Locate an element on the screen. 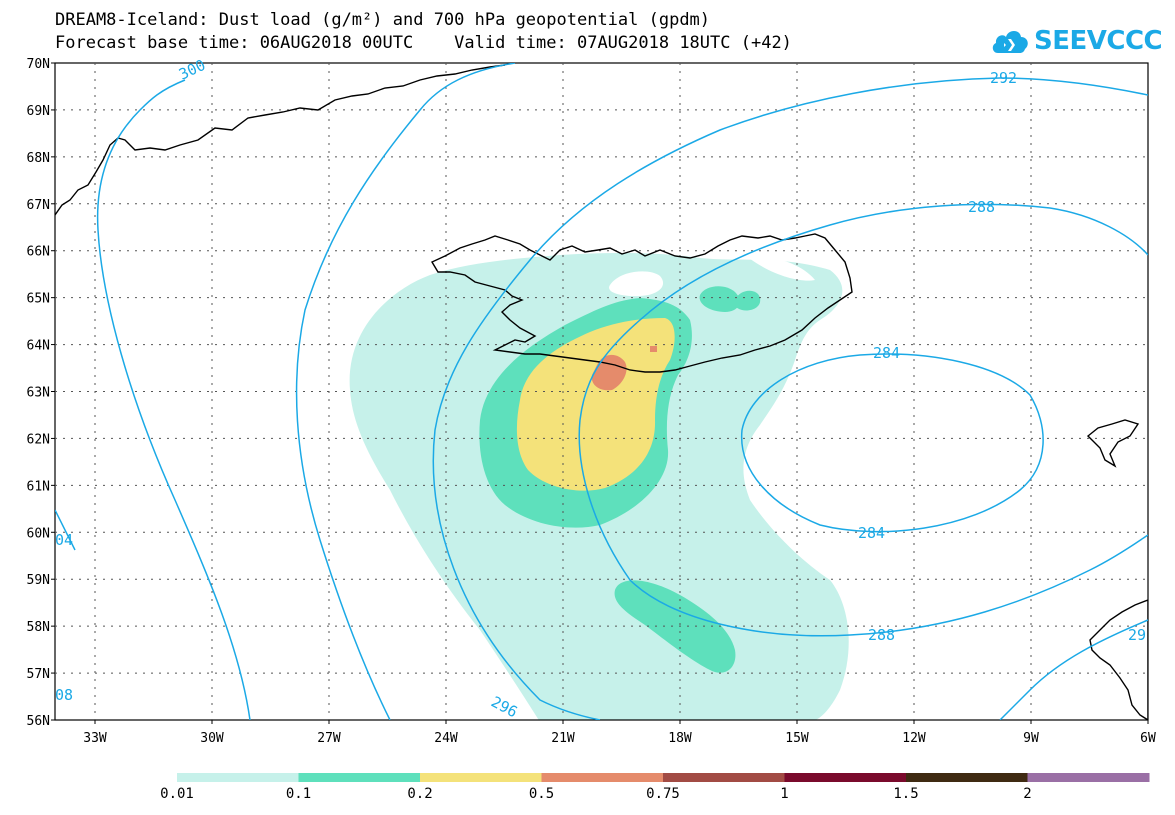 This screenshot has width=1175, height=815. colorbar-label: 1 is located at coordinates (784, 794).